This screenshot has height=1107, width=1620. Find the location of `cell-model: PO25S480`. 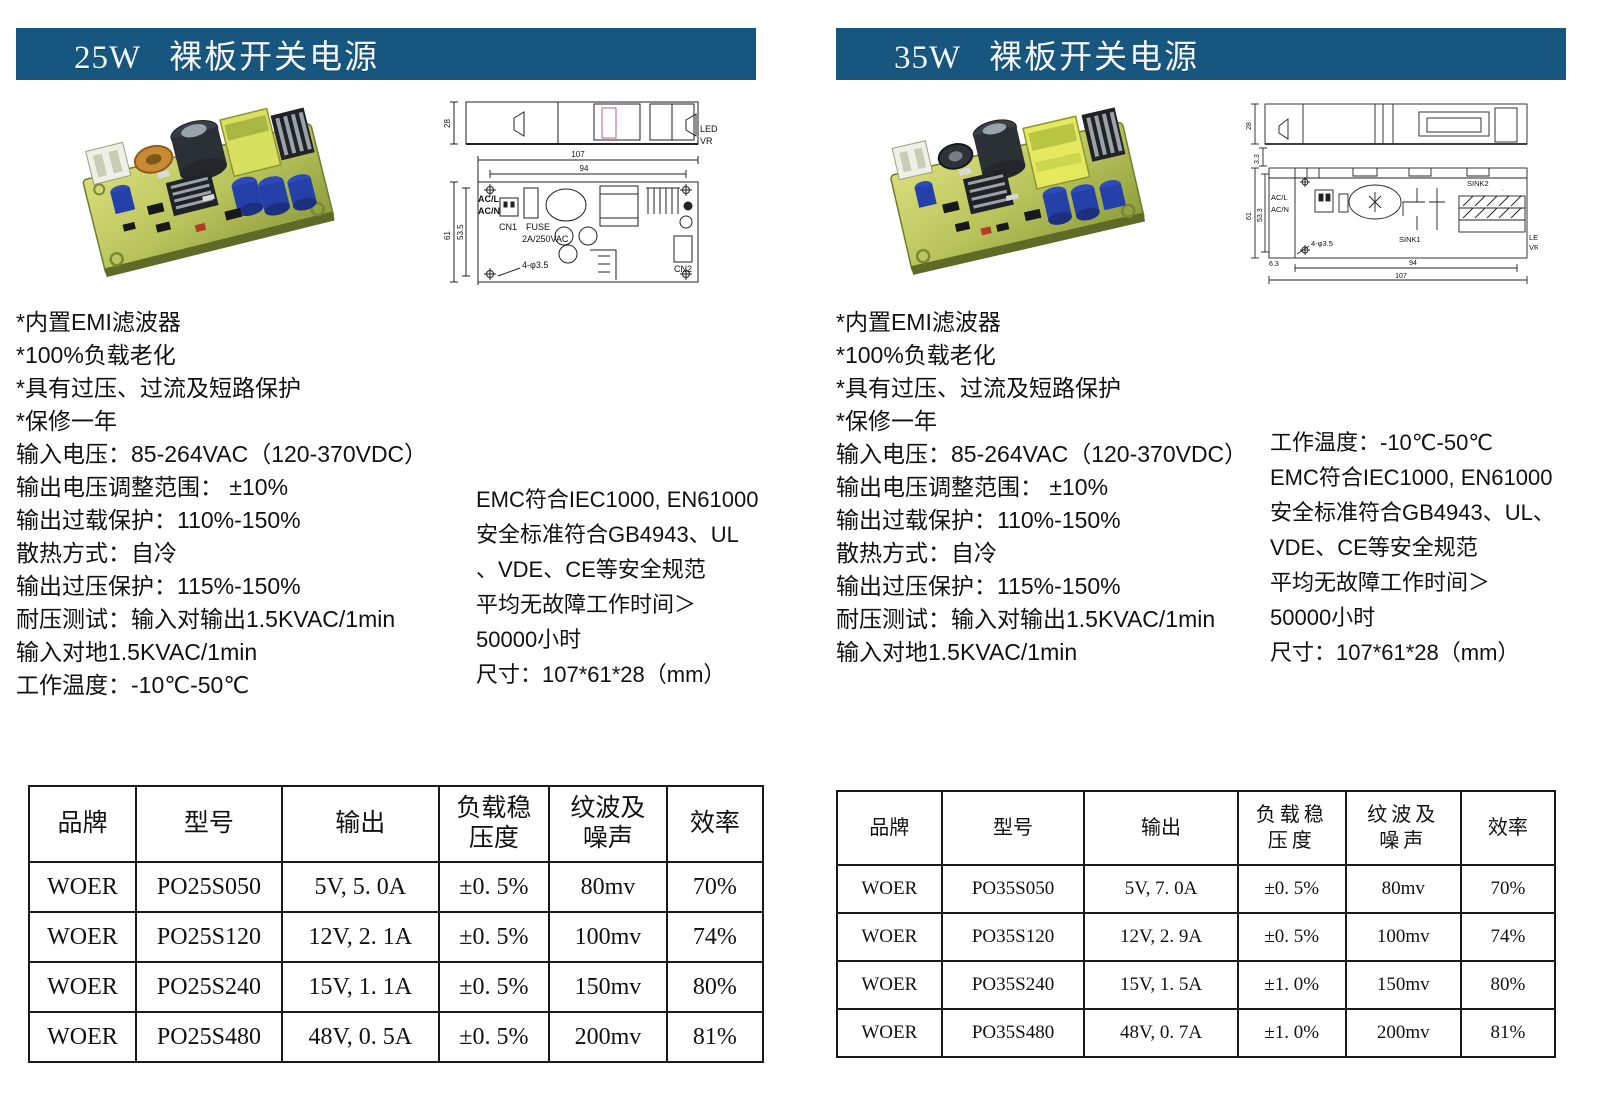

cell-model: PO25S480 is located at coordinates (208, 1037).